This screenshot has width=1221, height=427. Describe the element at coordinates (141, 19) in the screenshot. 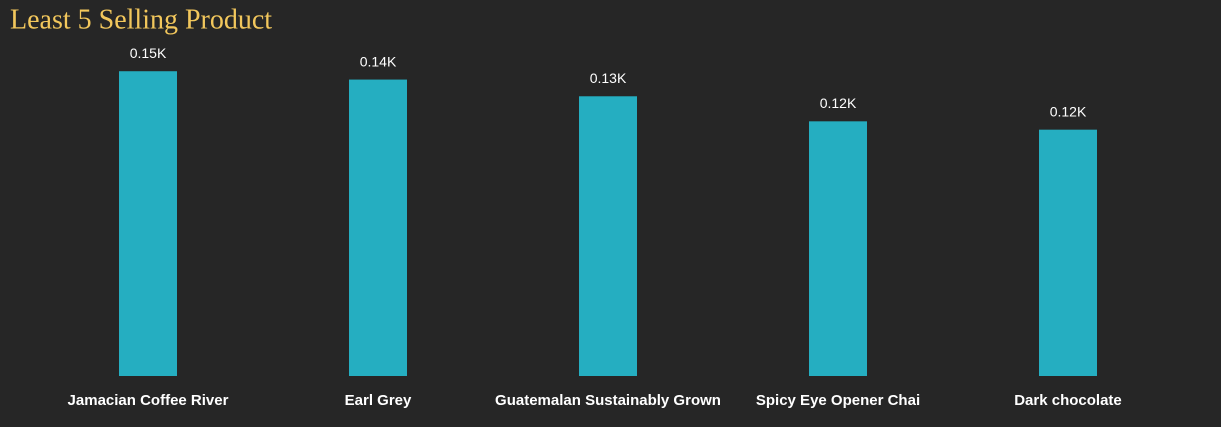

I see `chart-title: Least 5 Selling Product` at that location.